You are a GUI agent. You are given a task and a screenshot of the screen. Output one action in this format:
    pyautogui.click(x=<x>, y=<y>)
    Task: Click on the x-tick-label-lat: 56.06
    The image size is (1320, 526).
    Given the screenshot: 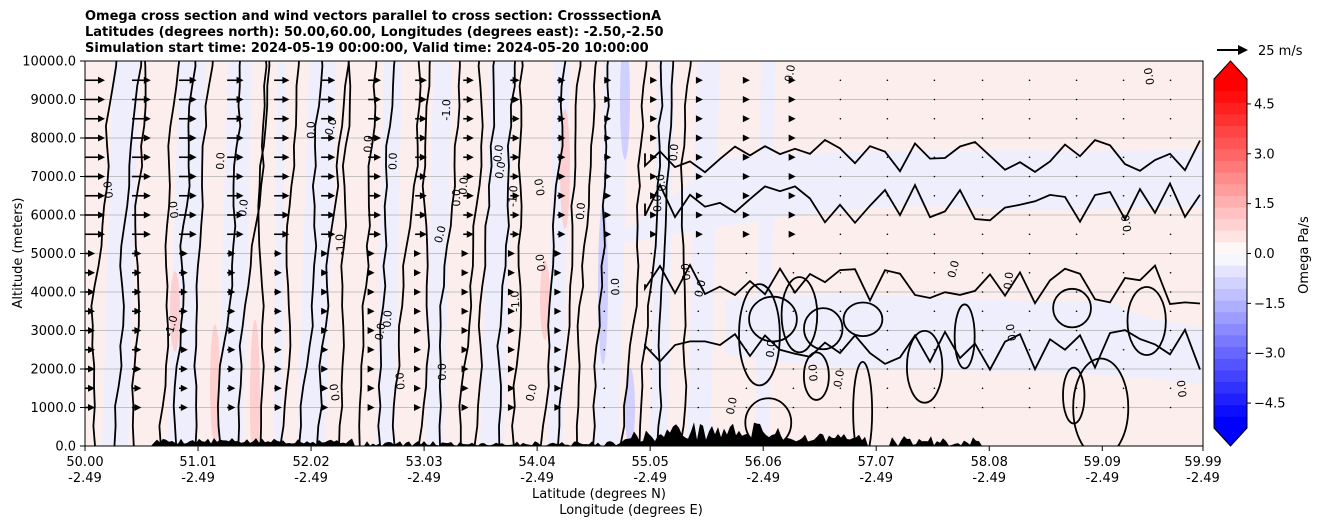 What is the action you would take?
    pyautogui.click(x=763, y=462)
    